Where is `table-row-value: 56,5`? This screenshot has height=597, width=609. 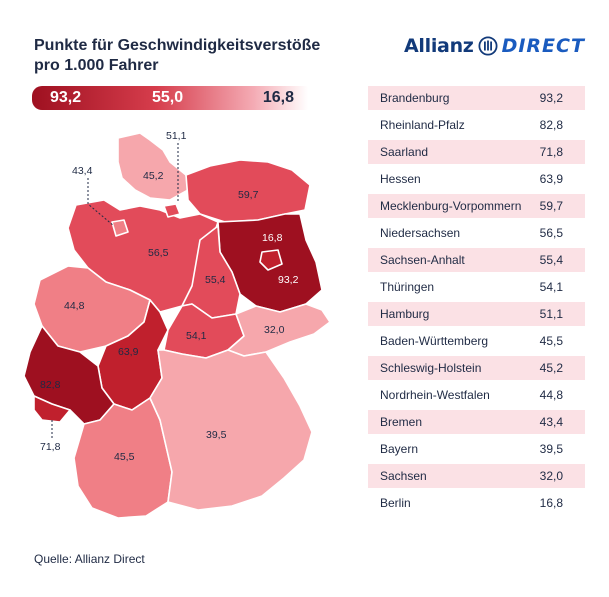 table-row-value: 56,5 is located at coordinates (551, 233).